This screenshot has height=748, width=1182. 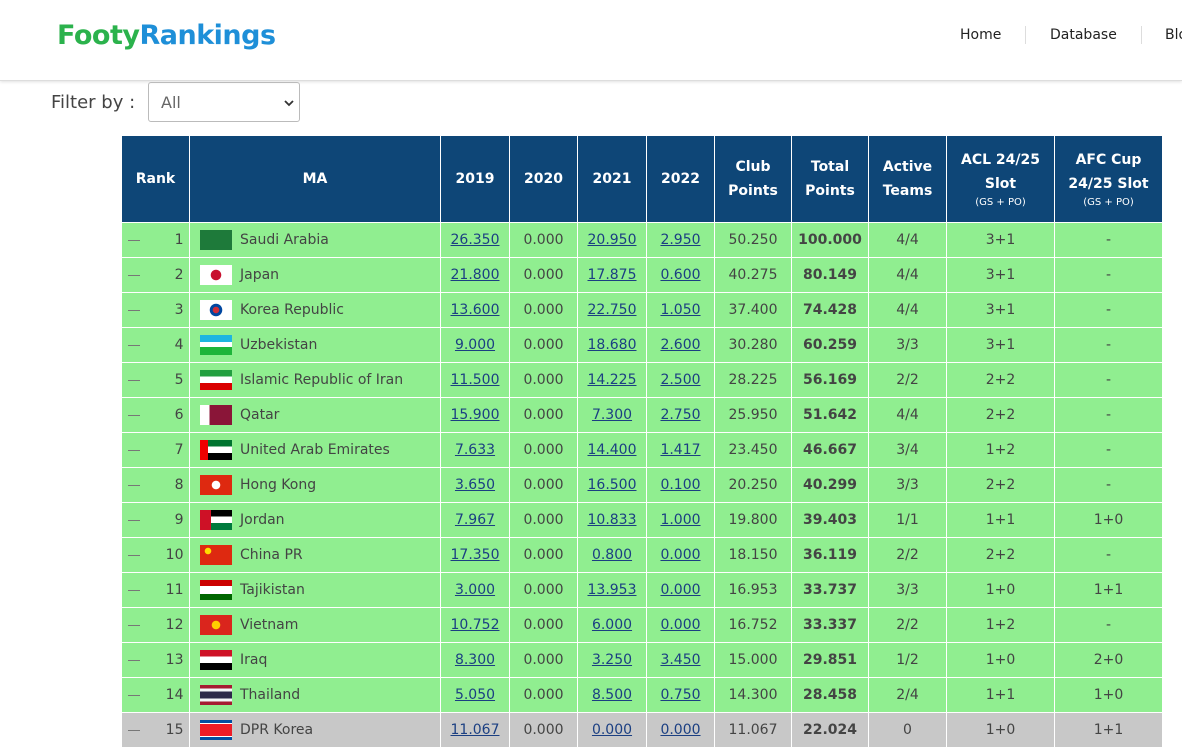 I want to click on points-link: 14.225, so click(x=612, y=380).